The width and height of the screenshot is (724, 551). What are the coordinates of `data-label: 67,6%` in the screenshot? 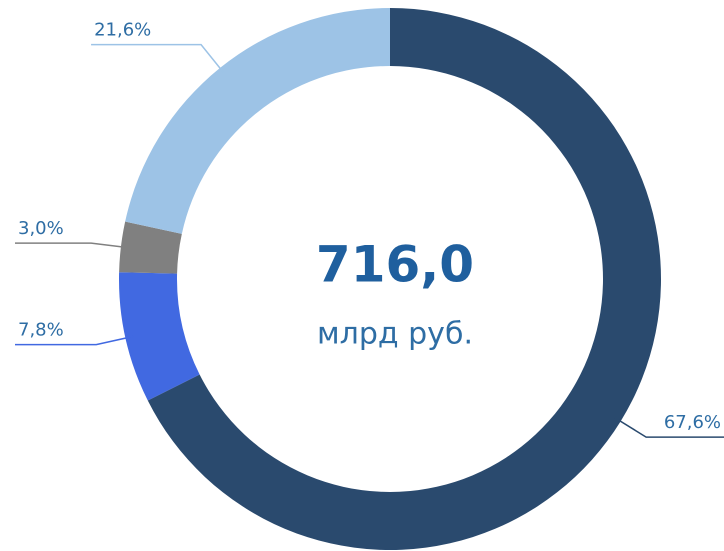 It's located at (692, 422).